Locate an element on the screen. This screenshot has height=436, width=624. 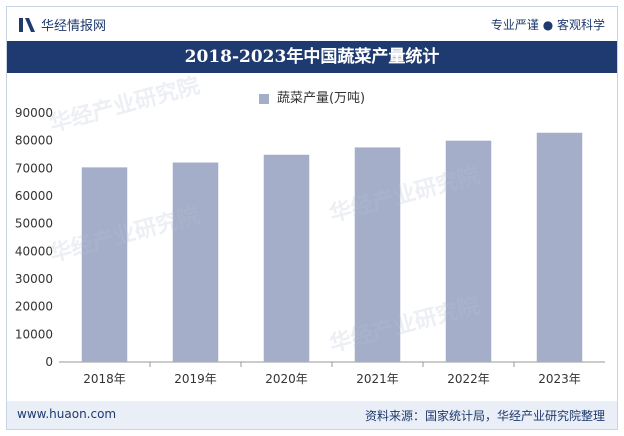
chart-title: 2018-2023年中国蔬菜产量统计 is located at coordinates (312, 57).